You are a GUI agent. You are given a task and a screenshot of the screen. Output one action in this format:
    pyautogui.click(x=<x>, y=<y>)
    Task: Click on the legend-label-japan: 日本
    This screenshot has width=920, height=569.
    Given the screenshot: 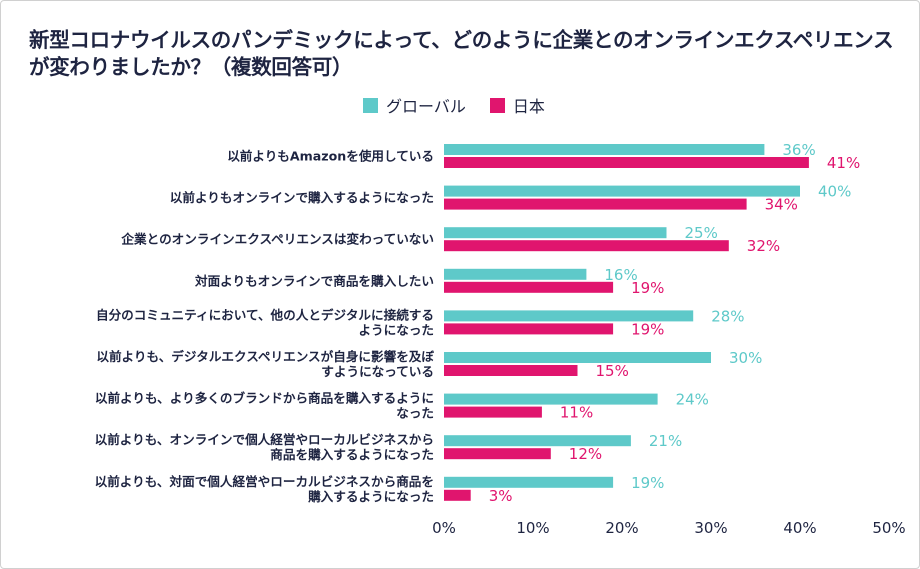 What is the action you would take?
    pyautogui.click(x=528, y=106)
    